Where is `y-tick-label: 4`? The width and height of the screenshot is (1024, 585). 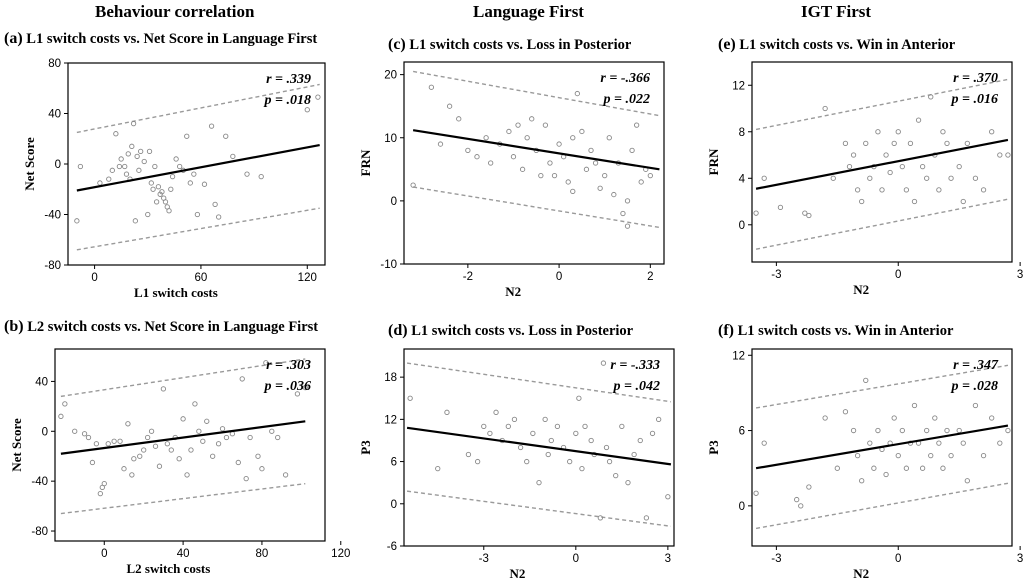
y-tick-label: 4 is located at coordinates (742, 179).